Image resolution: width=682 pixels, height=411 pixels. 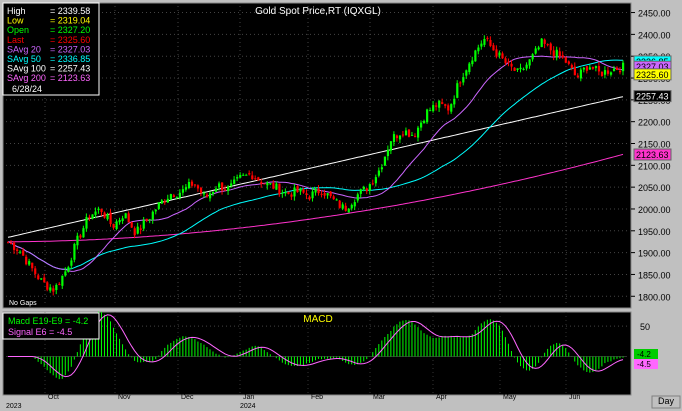 What do you see at coordinates (14, 406) in the screenshot?
I see `x-year-label: 2023` at bounding box center [14, 406].